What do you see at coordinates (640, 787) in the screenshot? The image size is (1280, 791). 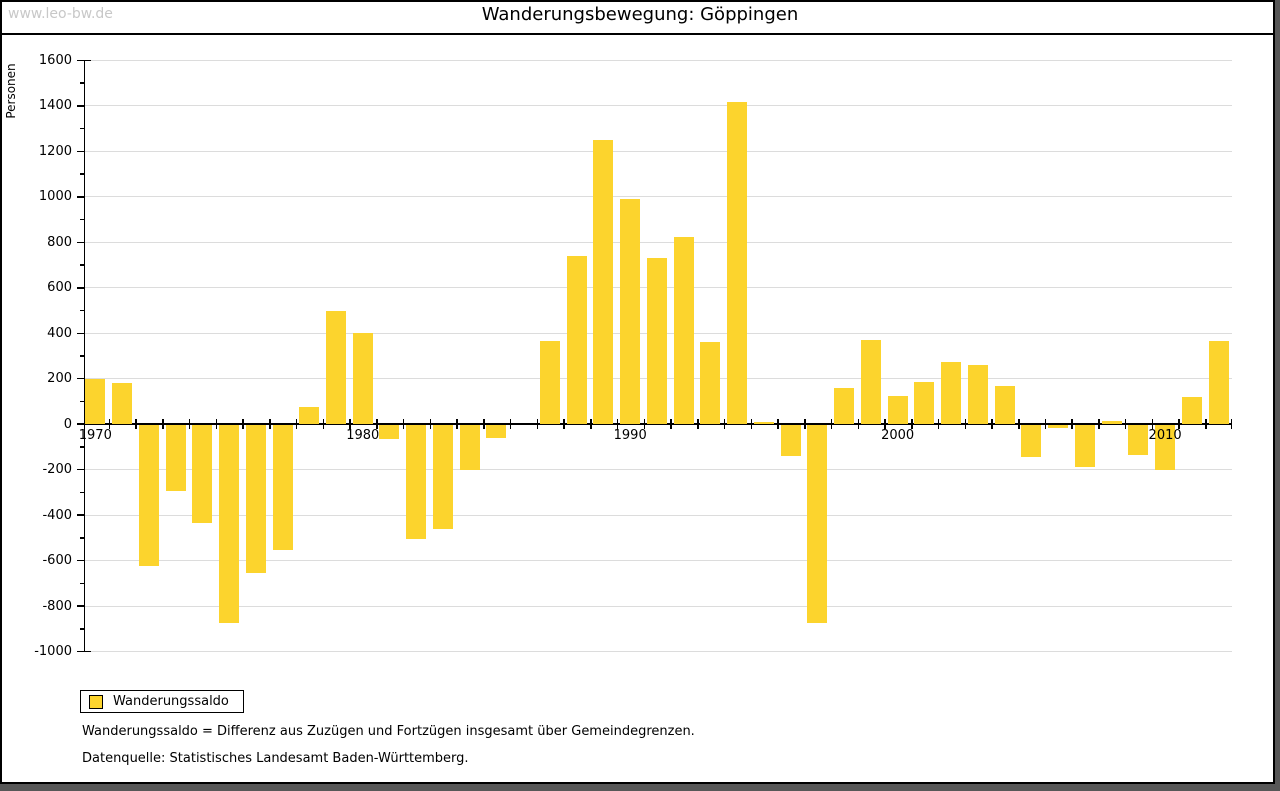 I see `window-shadow-bottom` at bounding box center [640, 787].